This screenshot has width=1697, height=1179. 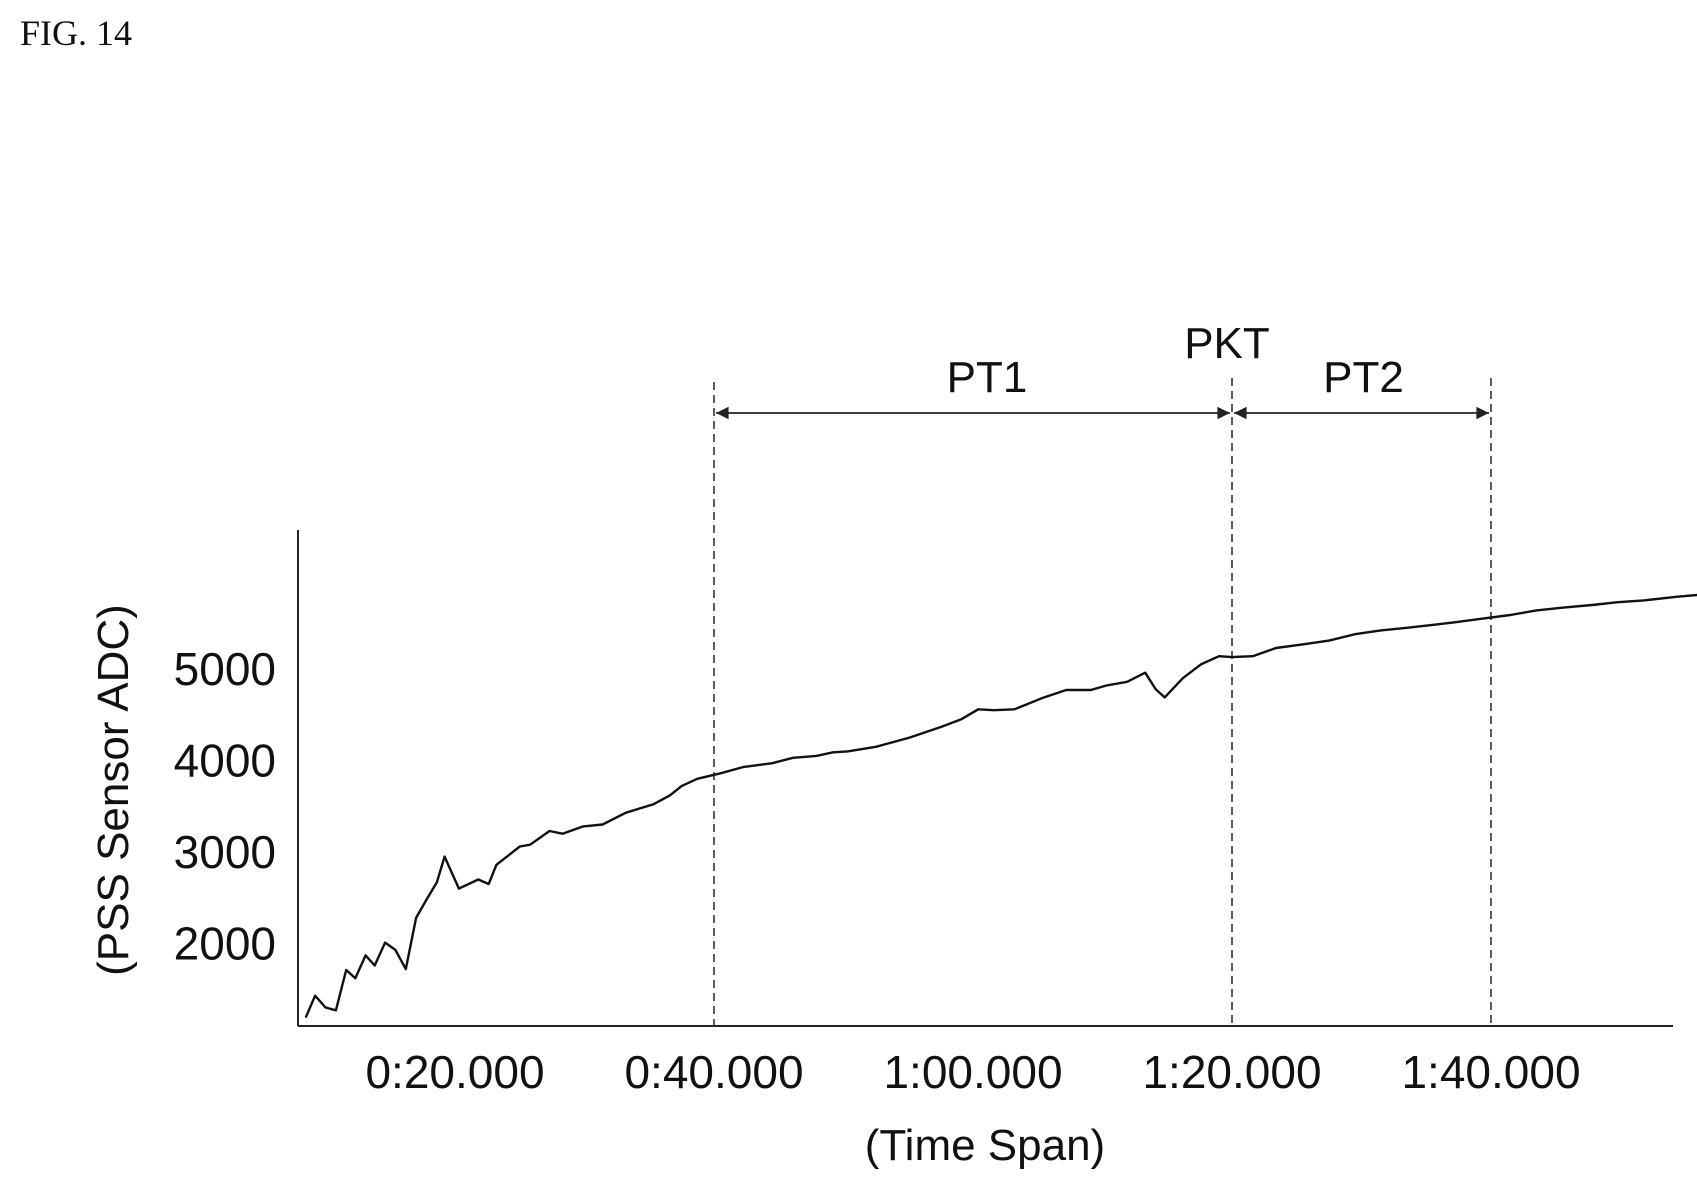 I want to click on figure-label: FIG. 14, so click(x=76, y=33).